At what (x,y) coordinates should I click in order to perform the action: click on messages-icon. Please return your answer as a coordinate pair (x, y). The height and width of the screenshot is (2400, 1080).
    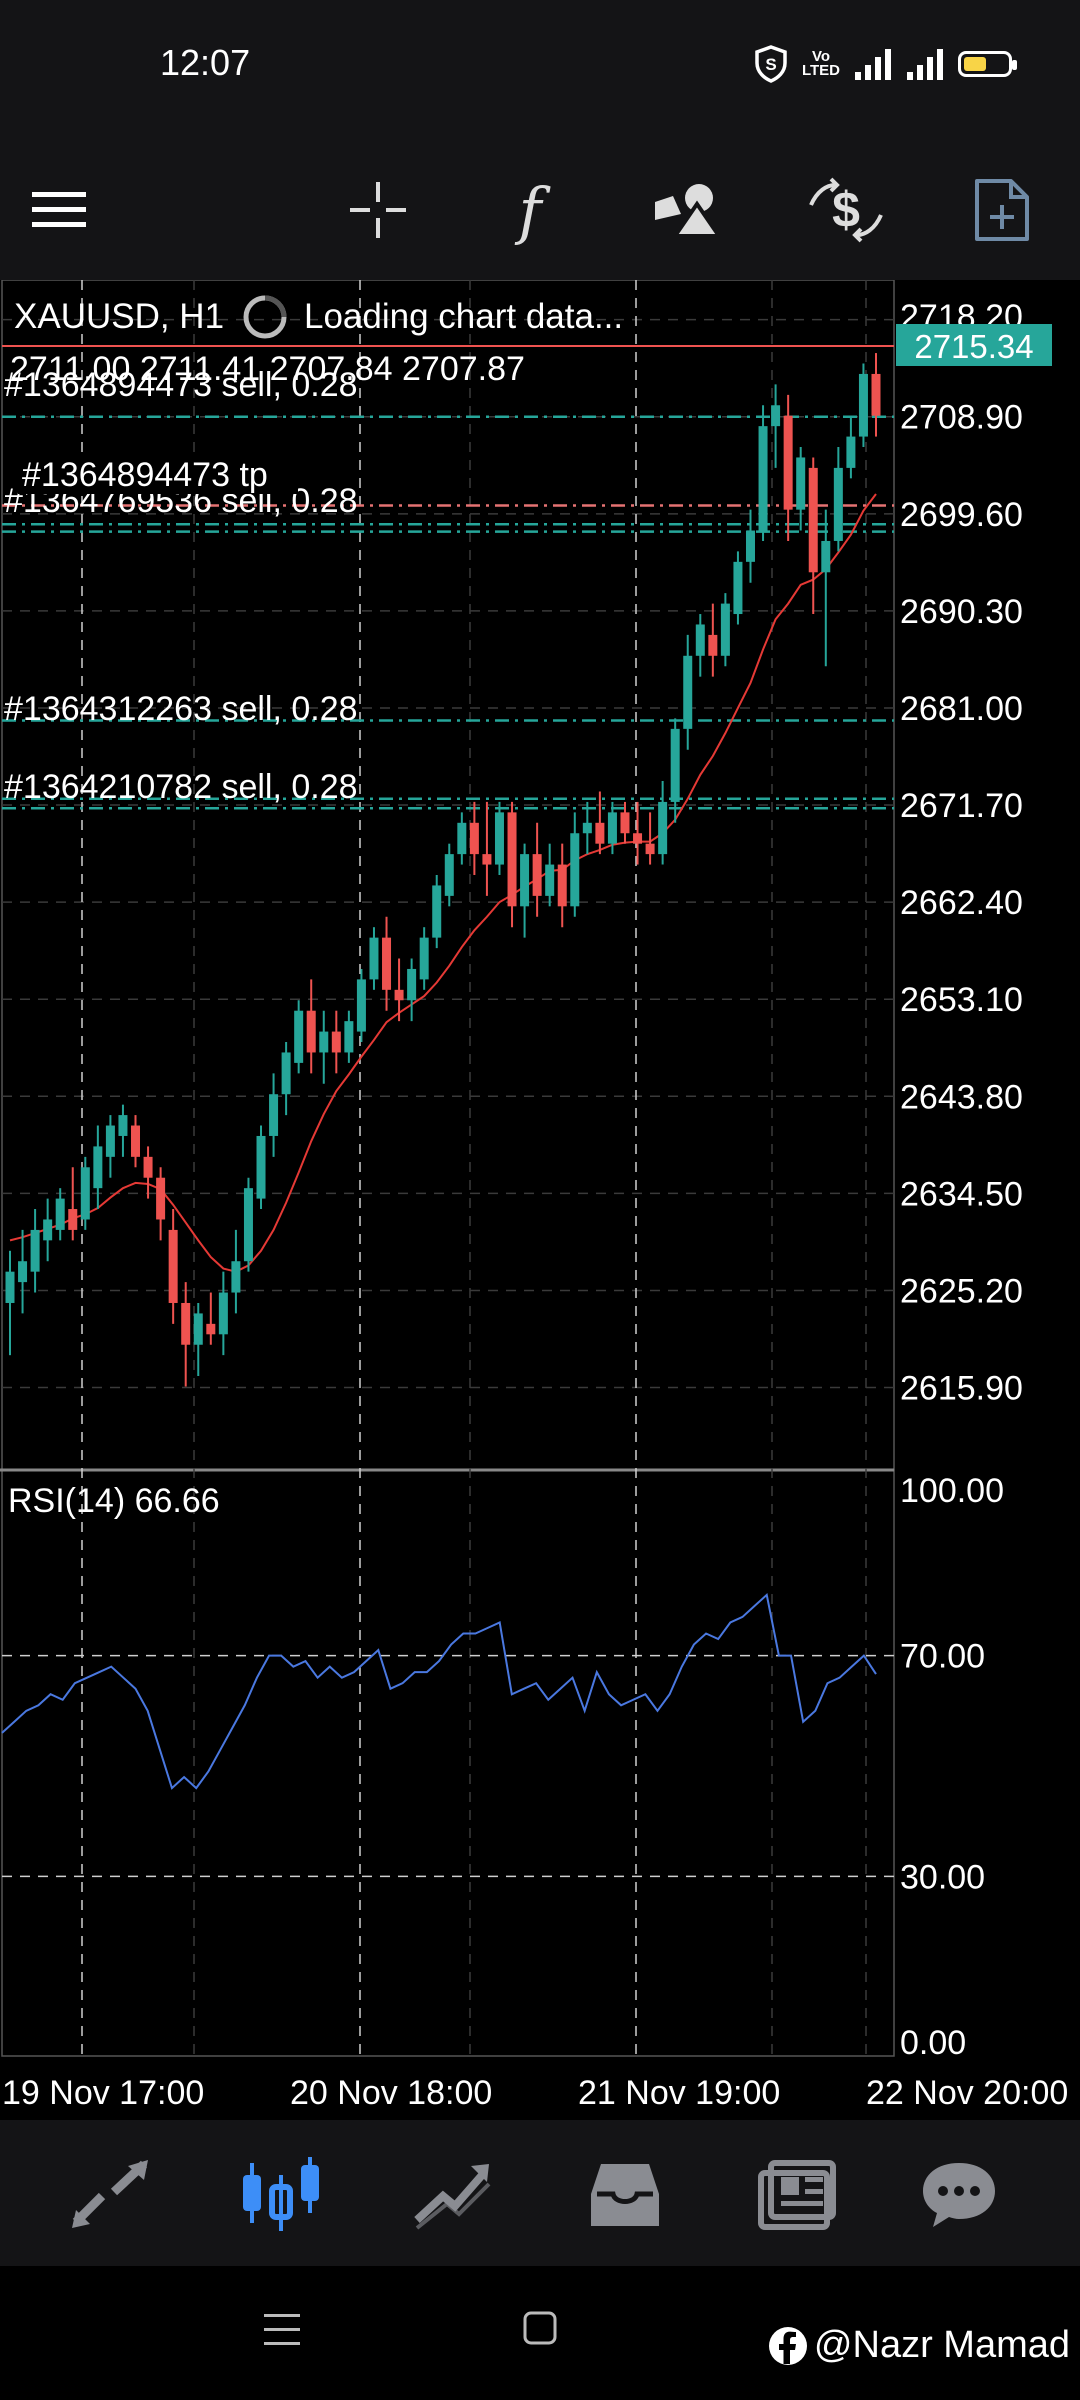
    Looking at the image, I should click on (959, 2195).